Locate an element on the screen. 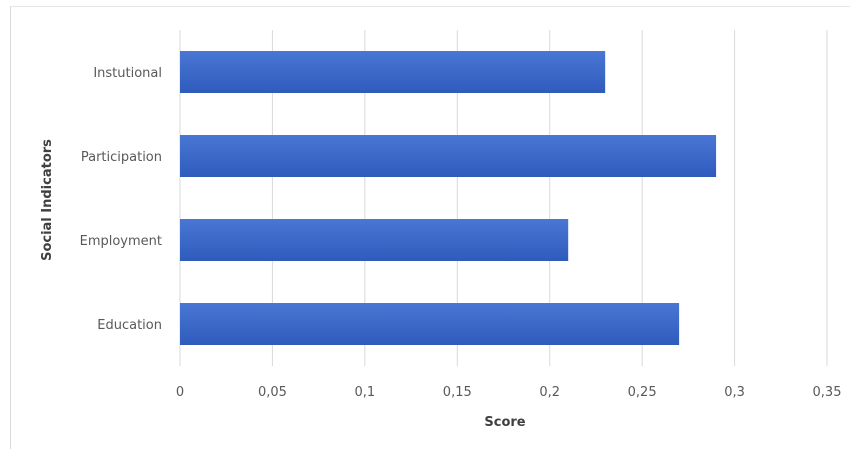 The height and width of the screenshot is (452, 853). y-tick-label: Participation is located at coordinates (121, 157).